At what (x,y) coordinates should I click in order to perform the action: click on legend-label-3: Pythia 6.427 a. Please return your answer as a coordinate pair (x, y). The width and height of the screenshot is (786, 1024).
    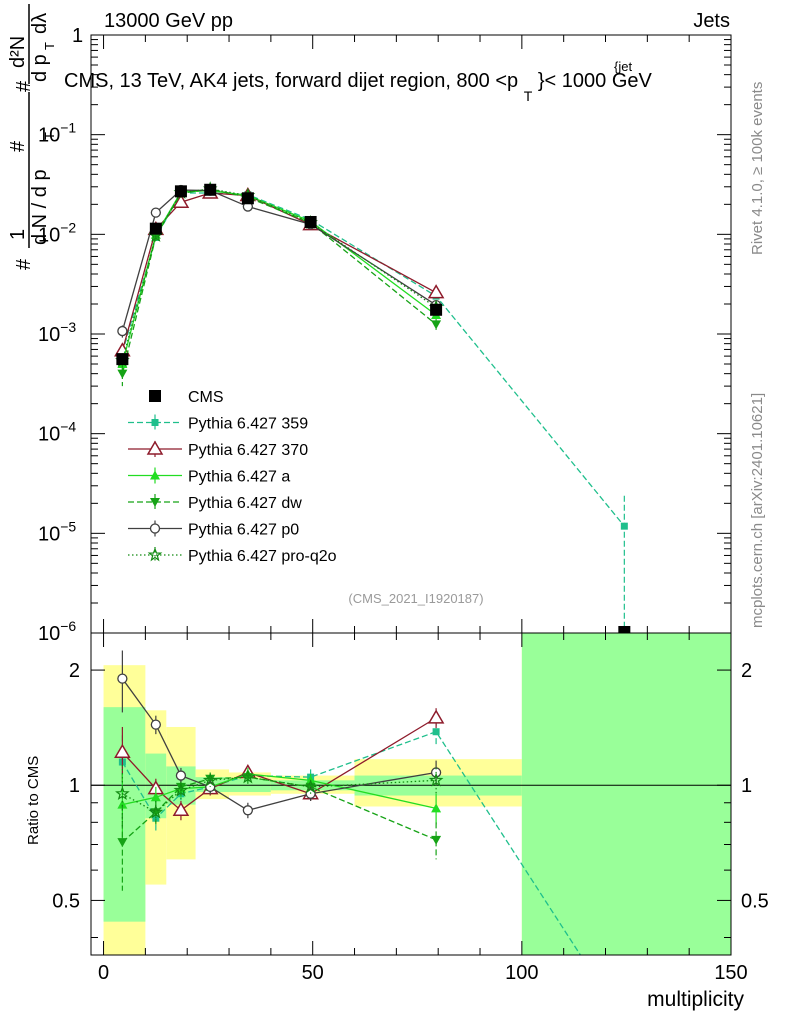
    Looking at the image, I should click on (239, 477).